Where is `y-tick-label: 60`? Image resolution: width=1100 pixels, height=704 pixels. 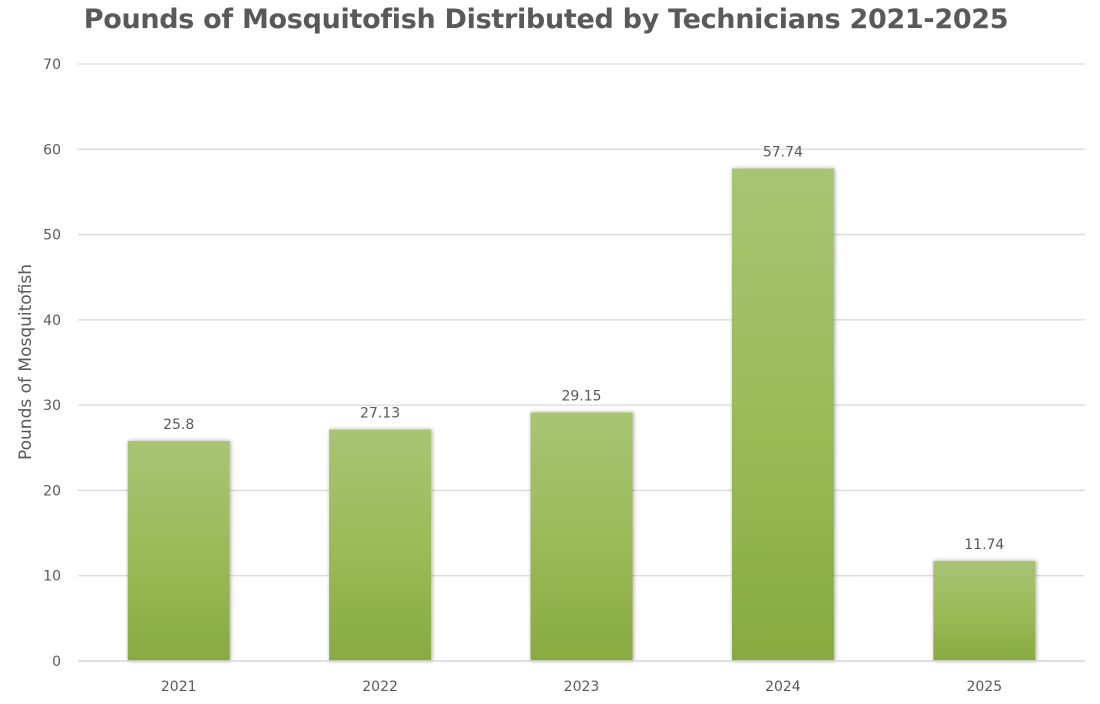
y-tick-label: 60 is located at coordinates (52, 150).